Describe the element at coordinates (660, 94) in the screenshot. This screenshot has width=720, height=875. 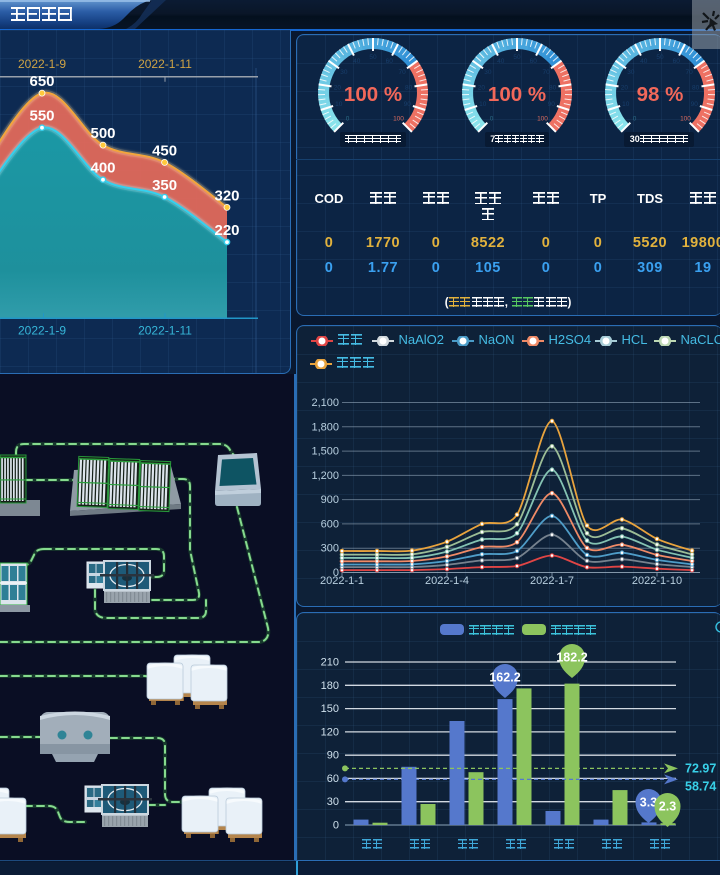
I see `svg-text: 98 %` at that location.